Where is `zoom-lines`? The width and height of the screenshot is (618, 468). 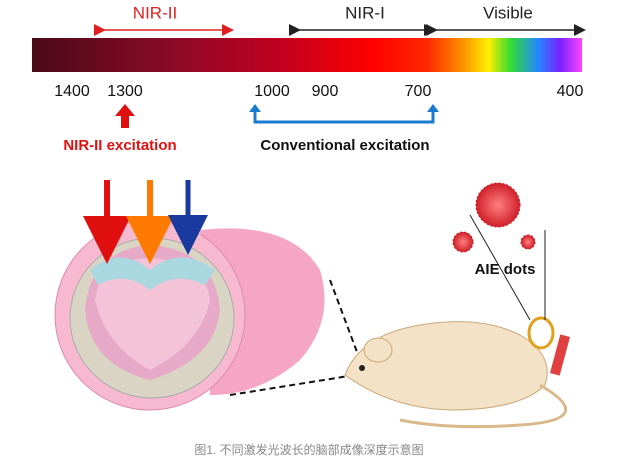 zoom-lines is located at coordinates (295, 337).